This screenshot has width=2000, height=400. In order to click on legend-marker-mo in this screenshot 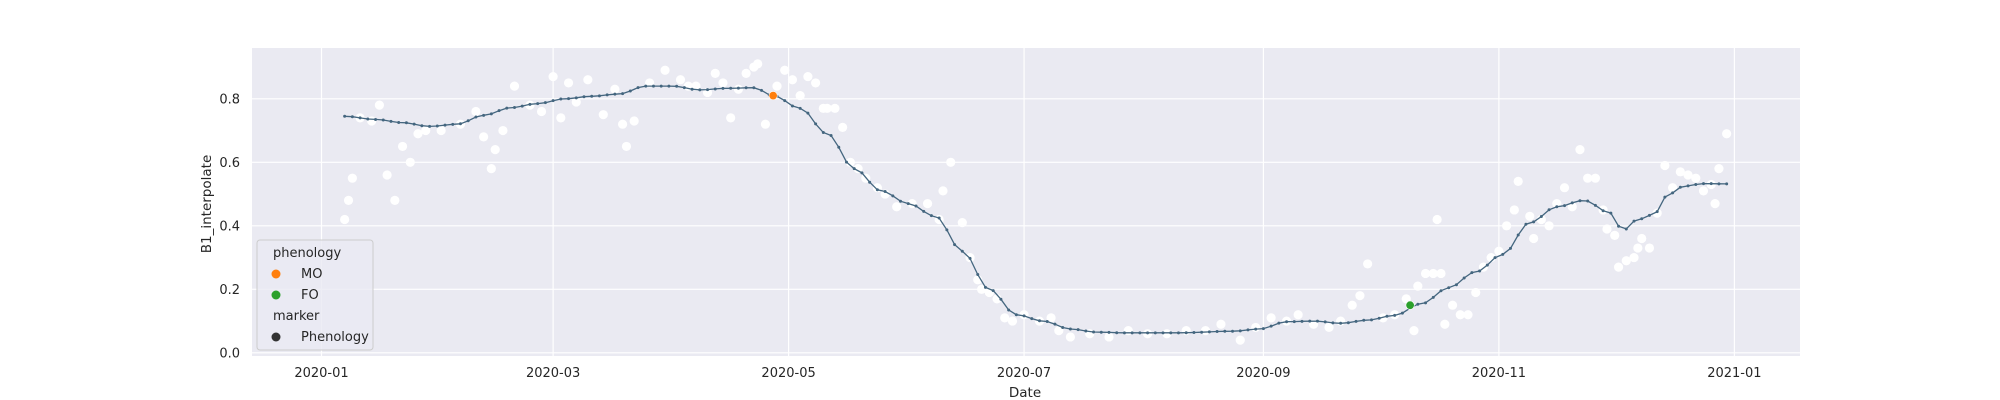, I will do `click(276, 274)`.